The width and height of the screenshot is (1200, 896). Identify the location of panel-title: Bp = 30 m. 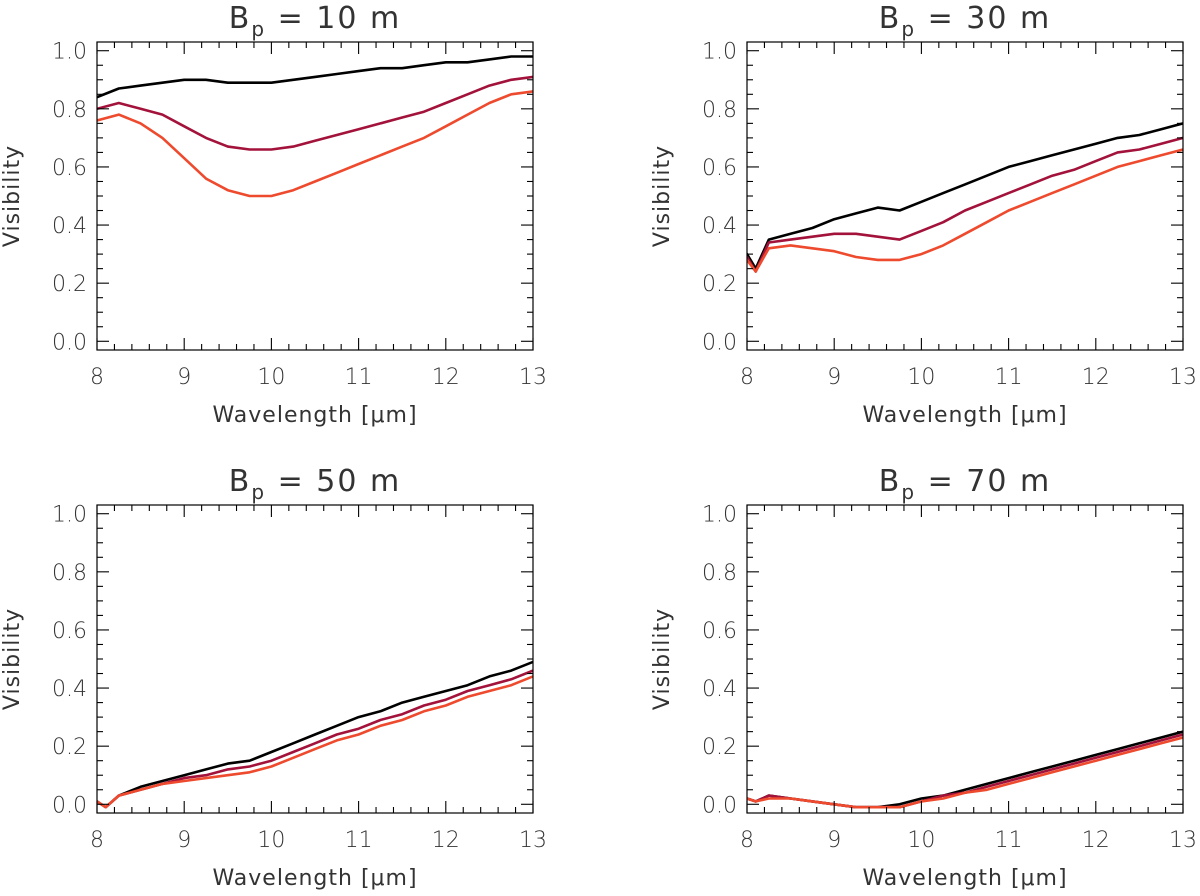
(965, 21).